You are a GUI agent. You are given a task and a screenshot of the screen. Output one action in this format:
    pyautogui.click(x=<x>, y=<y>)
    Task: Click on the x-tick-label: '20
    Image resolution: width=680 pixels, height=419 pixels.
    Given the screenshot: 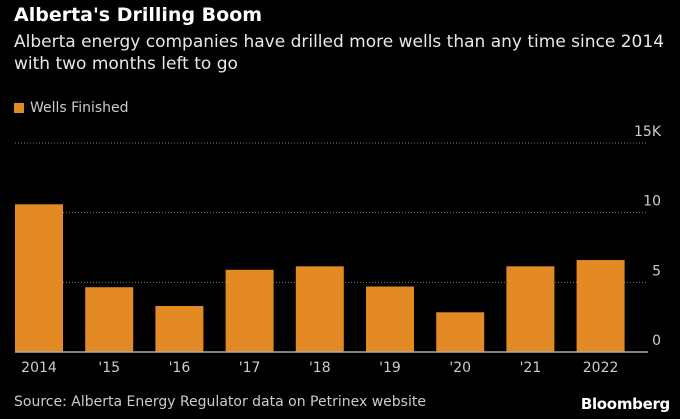 What is the action you would take?
    pyautogui.click(x=460, y=368)
    